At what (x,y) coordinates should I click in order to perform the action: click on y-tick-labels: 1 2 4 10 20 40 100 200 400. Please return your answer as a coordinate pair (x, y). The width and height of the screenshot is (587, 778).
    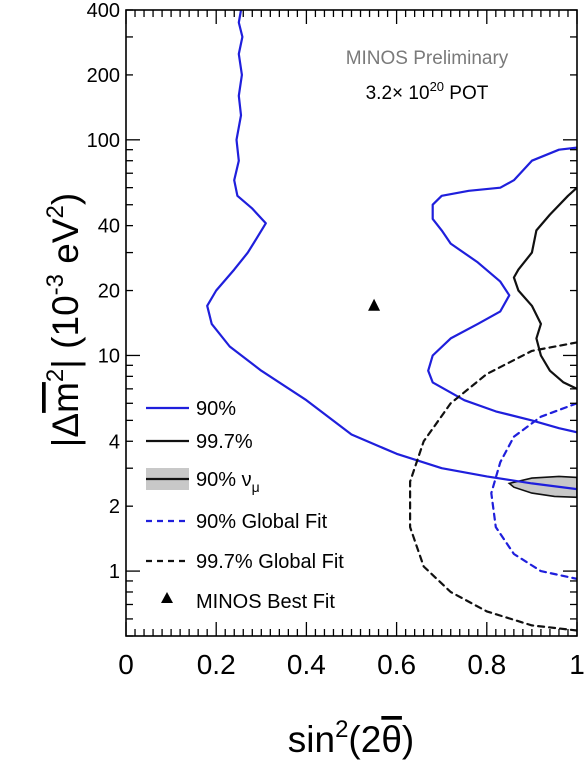
    Looking at the image, I should click on (103, 291).